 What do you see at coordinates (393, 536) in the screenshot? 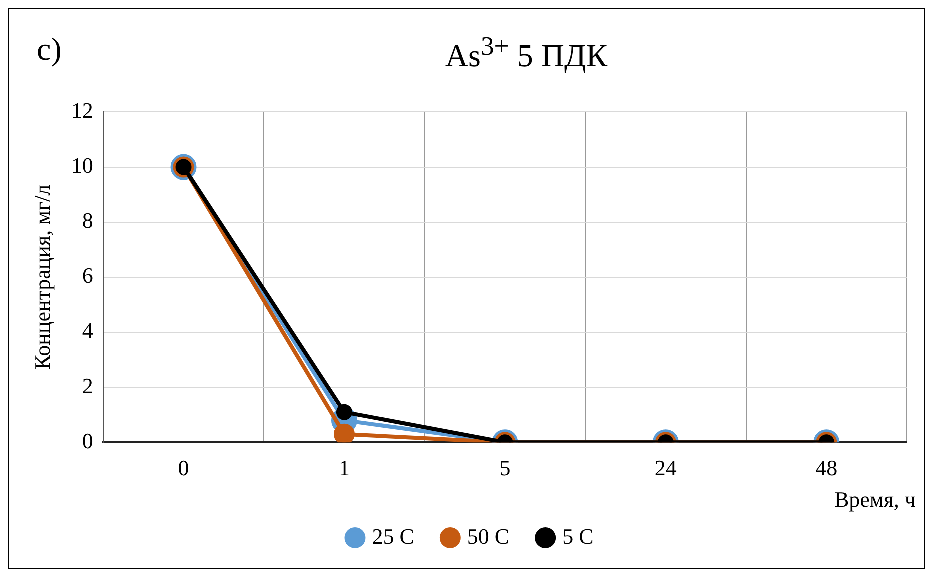
I see `legend-label: 25 C` at bounding box center [393, 536].